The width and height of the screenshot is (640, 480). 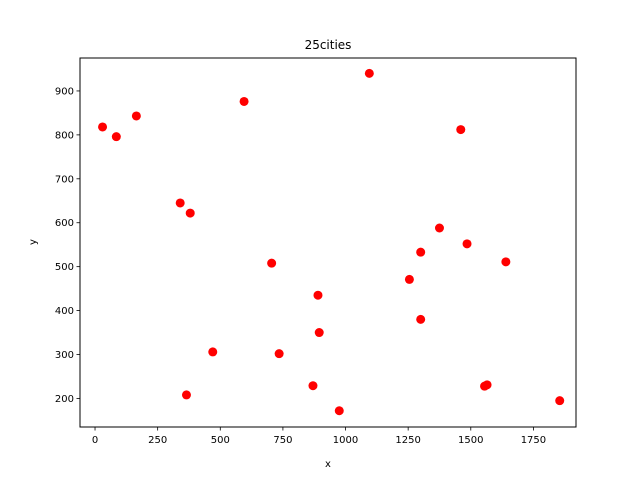 What do you see at coordinates (328, 464) in the screenshot?
I see `x-axis-label: x` at bounding box center [328, 464].